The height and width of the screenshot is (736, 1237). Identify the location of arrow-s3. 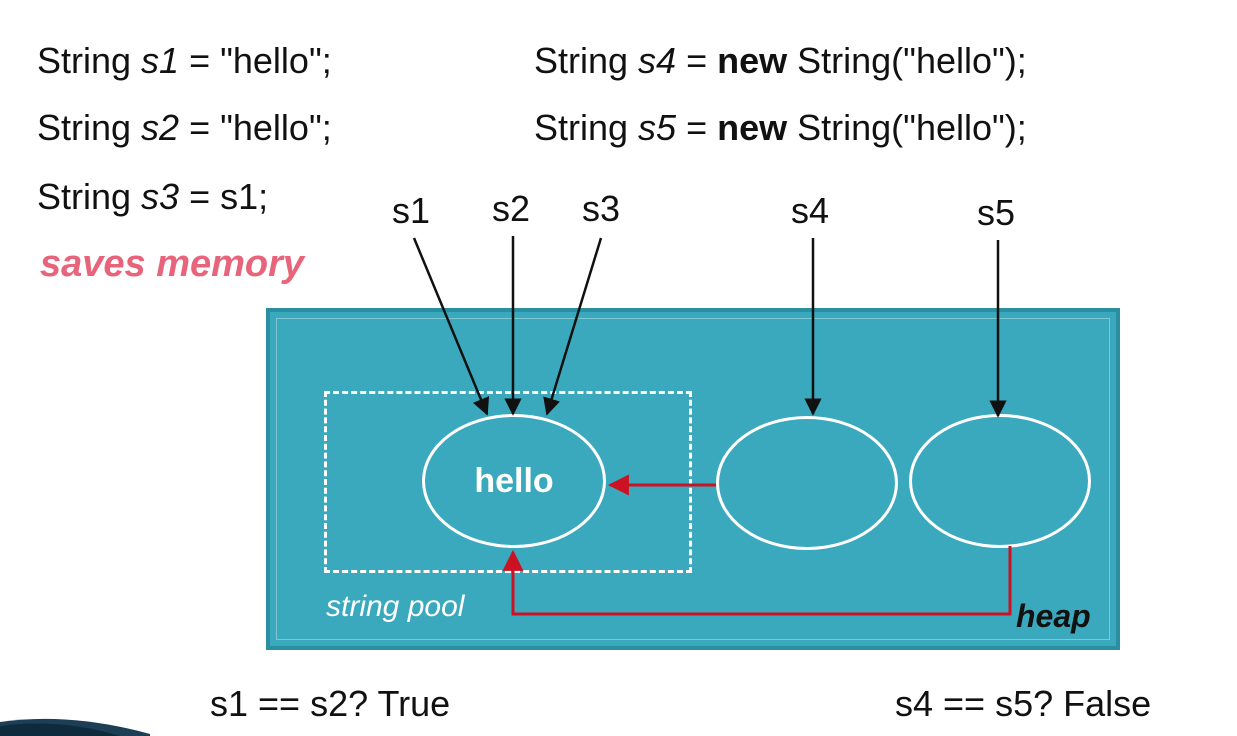
(573, 326).